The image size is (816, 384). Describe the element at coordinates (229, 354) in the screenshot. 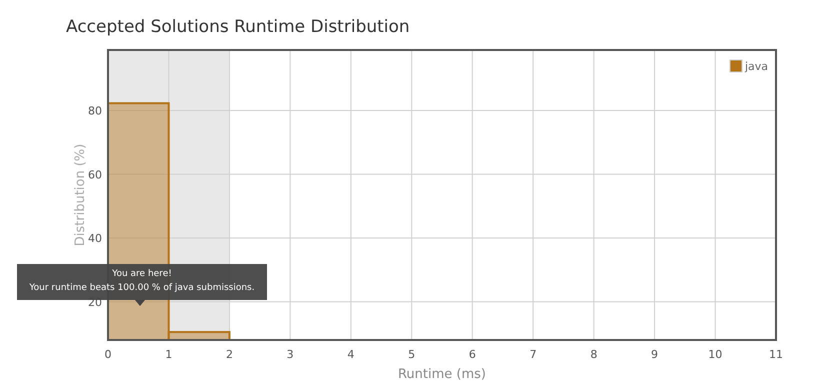

I see `x-tick-label: 2` at that location.